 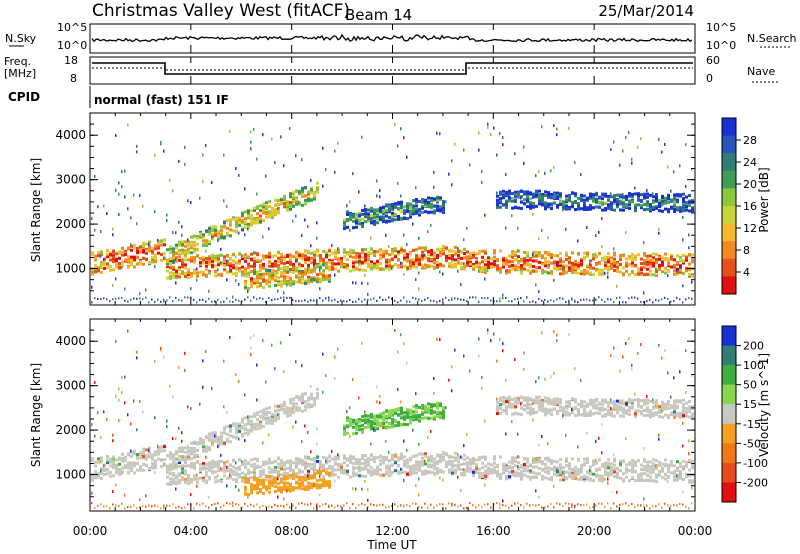 What do you see at coordinates (70, 180) in the screenshot?
I see `y-tick-label: 3000` at bounding box center [70, 180].